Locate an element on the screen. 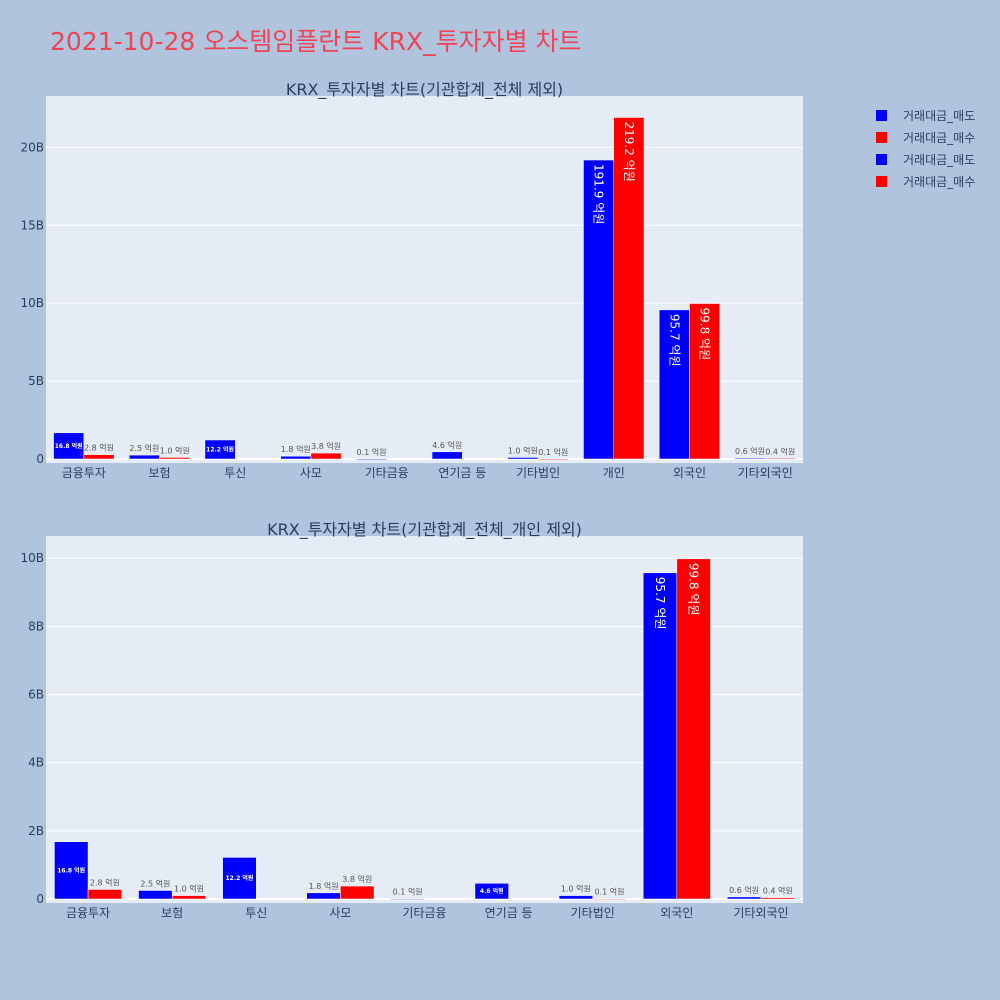 The image size is (1000, 1000). y-tick-label: 5B is located at coordinates (36, 381).